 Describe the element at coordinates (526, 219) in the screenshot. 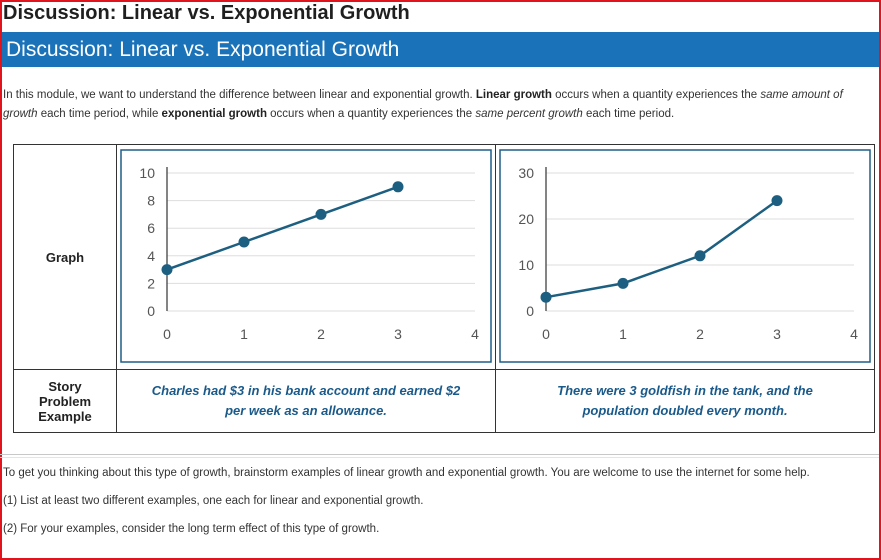

I see `y-tick-label: 20` at that location.